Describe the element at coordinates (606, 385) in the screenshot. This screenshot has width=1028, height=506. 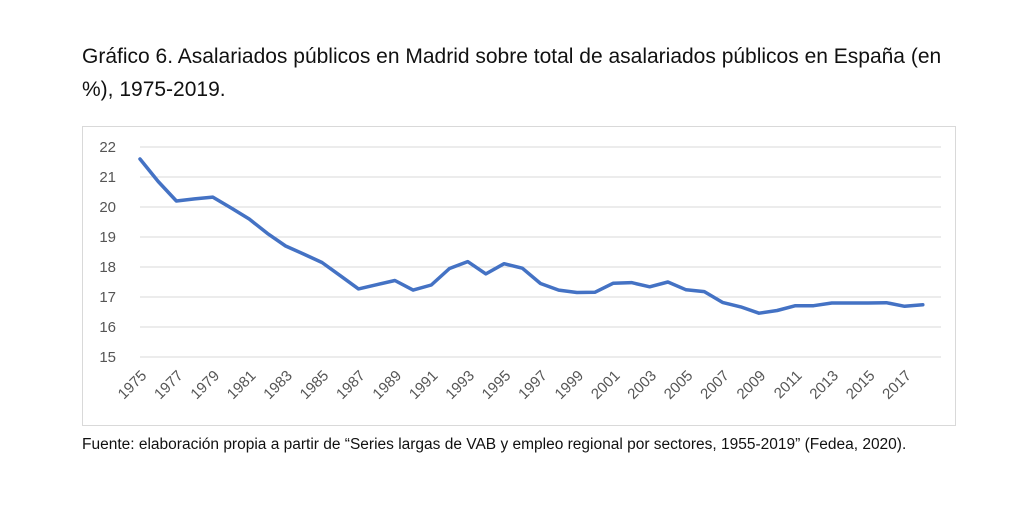
I see `x-tick-label: 2001` at that location.